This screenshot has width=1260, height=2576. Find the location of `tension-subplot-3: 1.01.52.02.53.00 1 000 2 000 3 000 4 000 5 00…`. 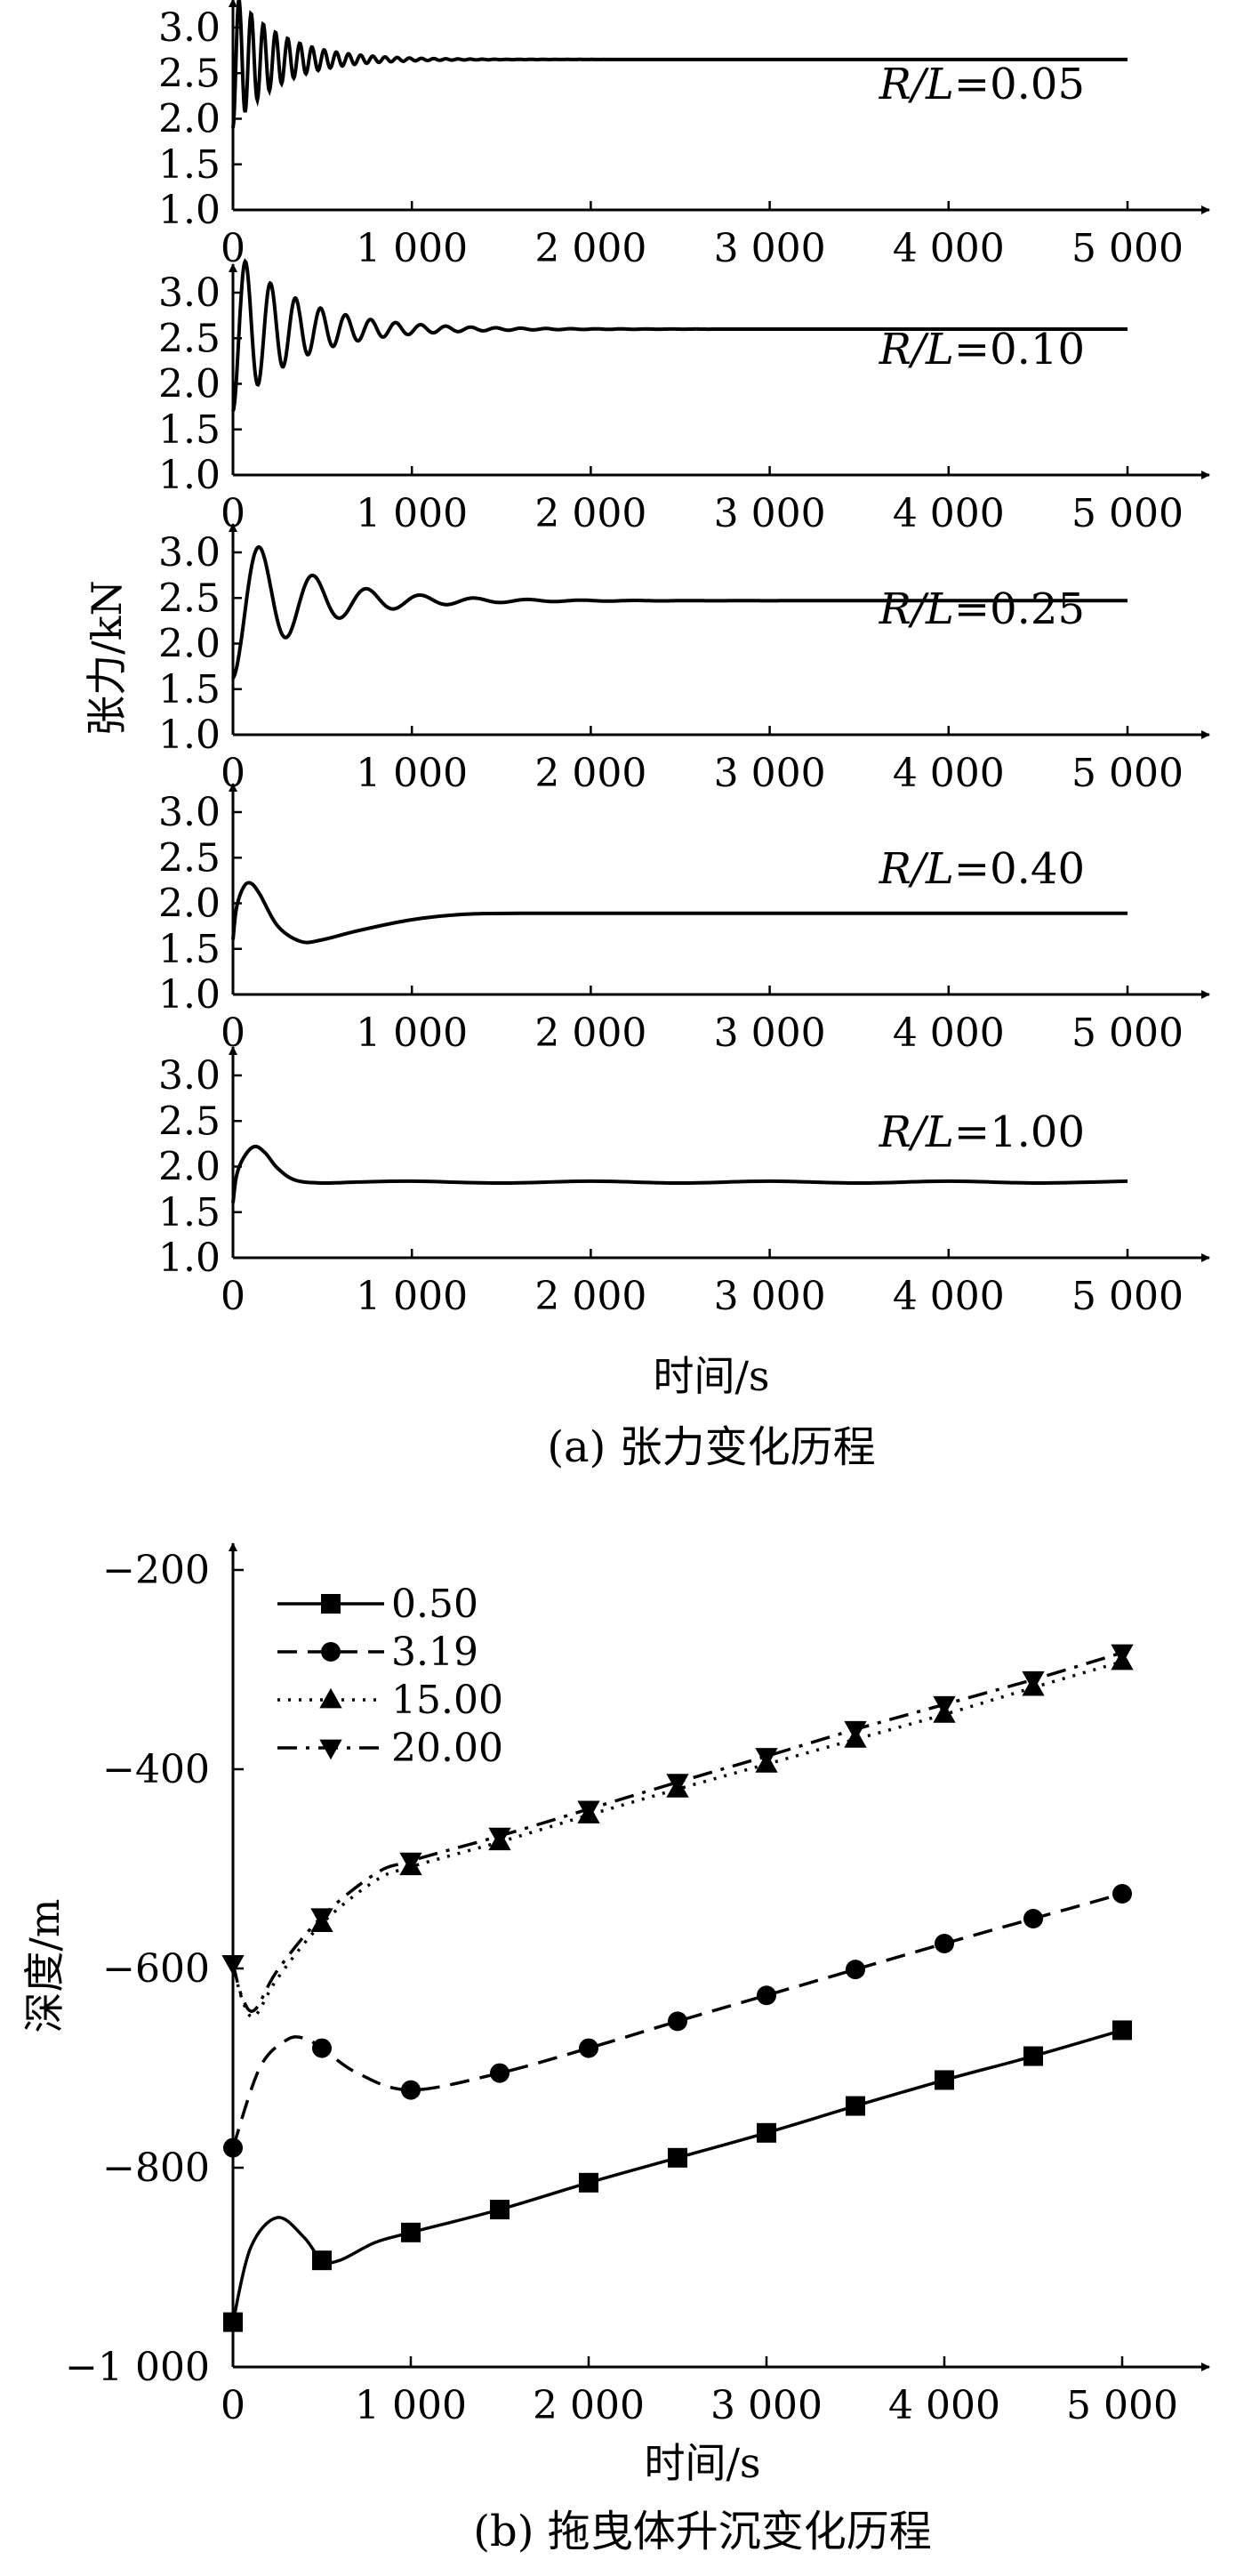

tension-subplot-3: 1.01.52.02.53.00 1 000 2 000 3 000 4 000 5 00… is located at coordinates (684, 659).